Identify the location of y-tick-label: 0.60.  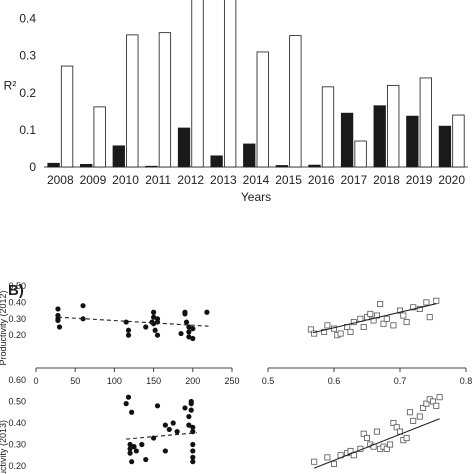
(17, 380).